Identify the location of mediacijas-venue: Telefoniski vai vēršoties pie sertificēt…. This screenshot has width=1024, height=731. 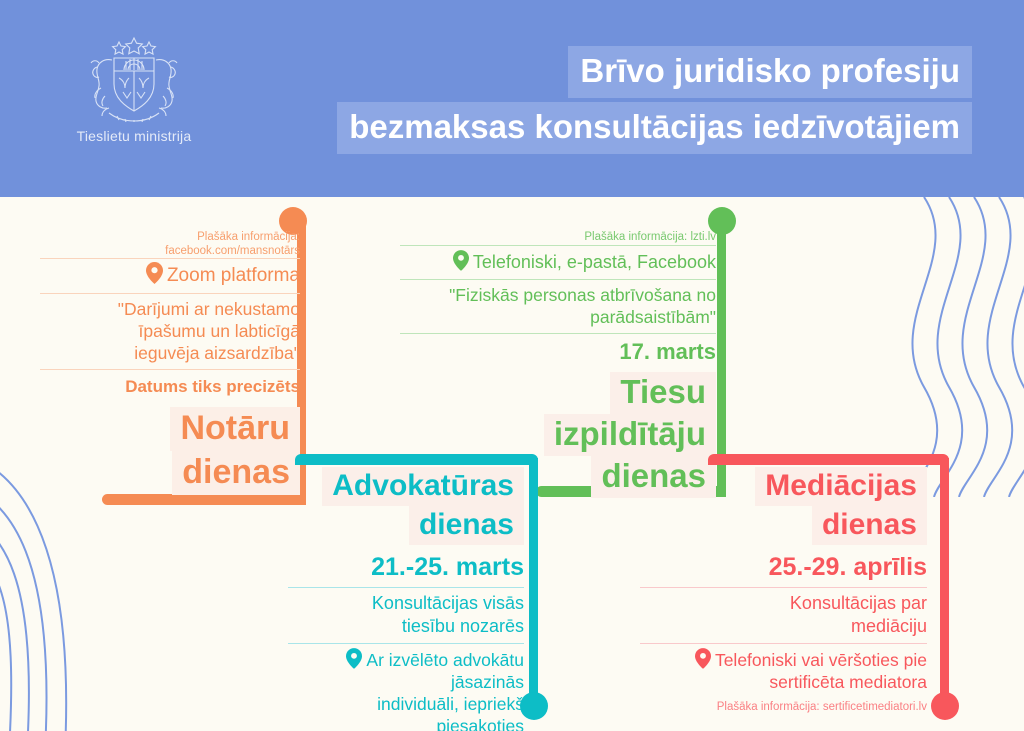
(783, 670).